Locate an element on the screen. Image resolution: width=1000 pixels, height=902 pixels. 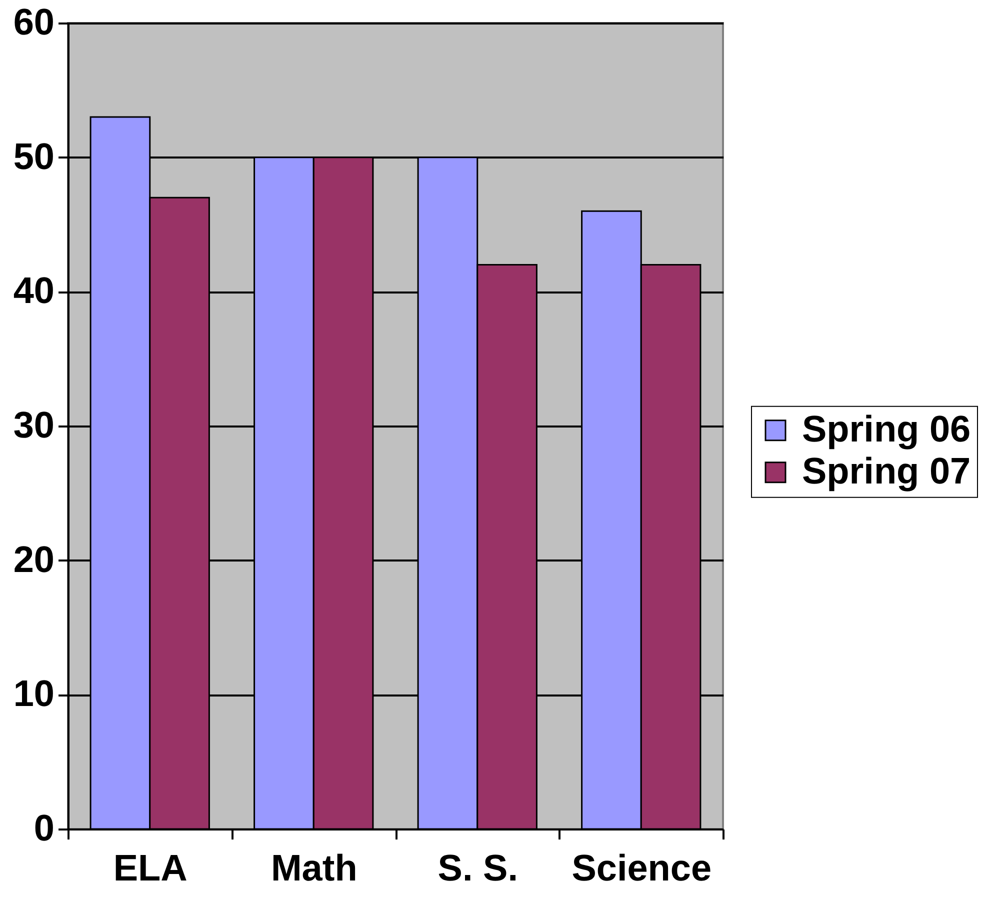
x-tick-label: Math is located at coordinates (314, 868).